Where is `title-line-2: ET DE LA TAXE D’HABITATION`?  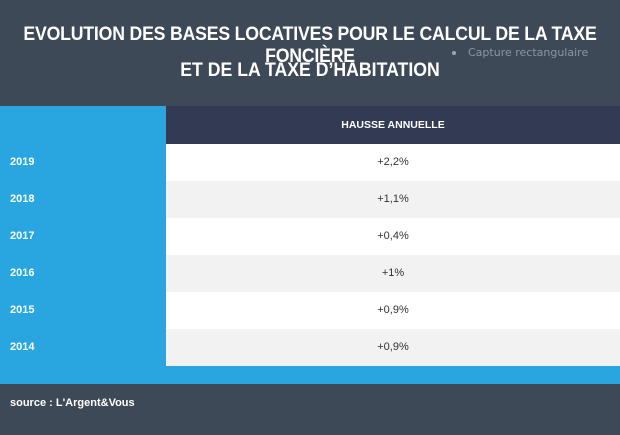 title-line-2: ET DE LA TAXE D’HABITATION is located at coordinates (310, 70).